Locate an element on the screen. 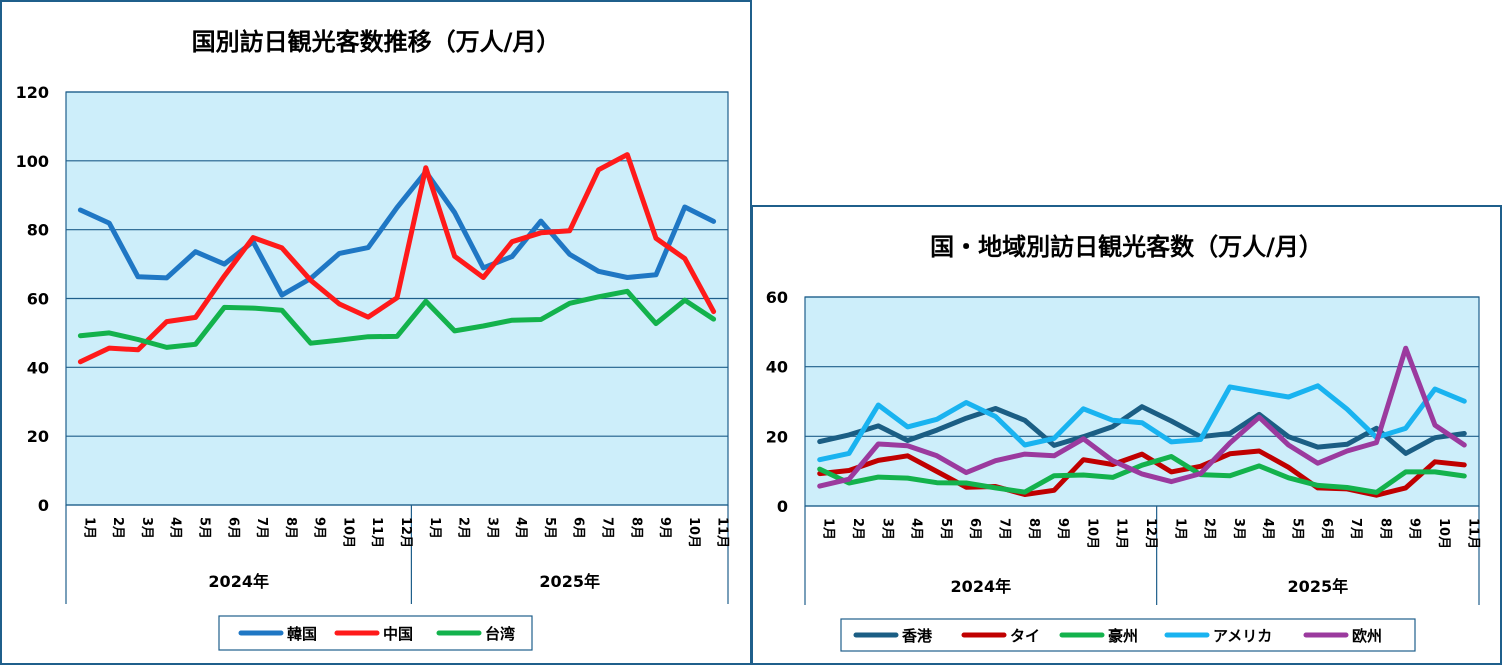 The height and width of the screenshot is (665, 1502). legend-label: タイ is located at coordinates (1025, 636).